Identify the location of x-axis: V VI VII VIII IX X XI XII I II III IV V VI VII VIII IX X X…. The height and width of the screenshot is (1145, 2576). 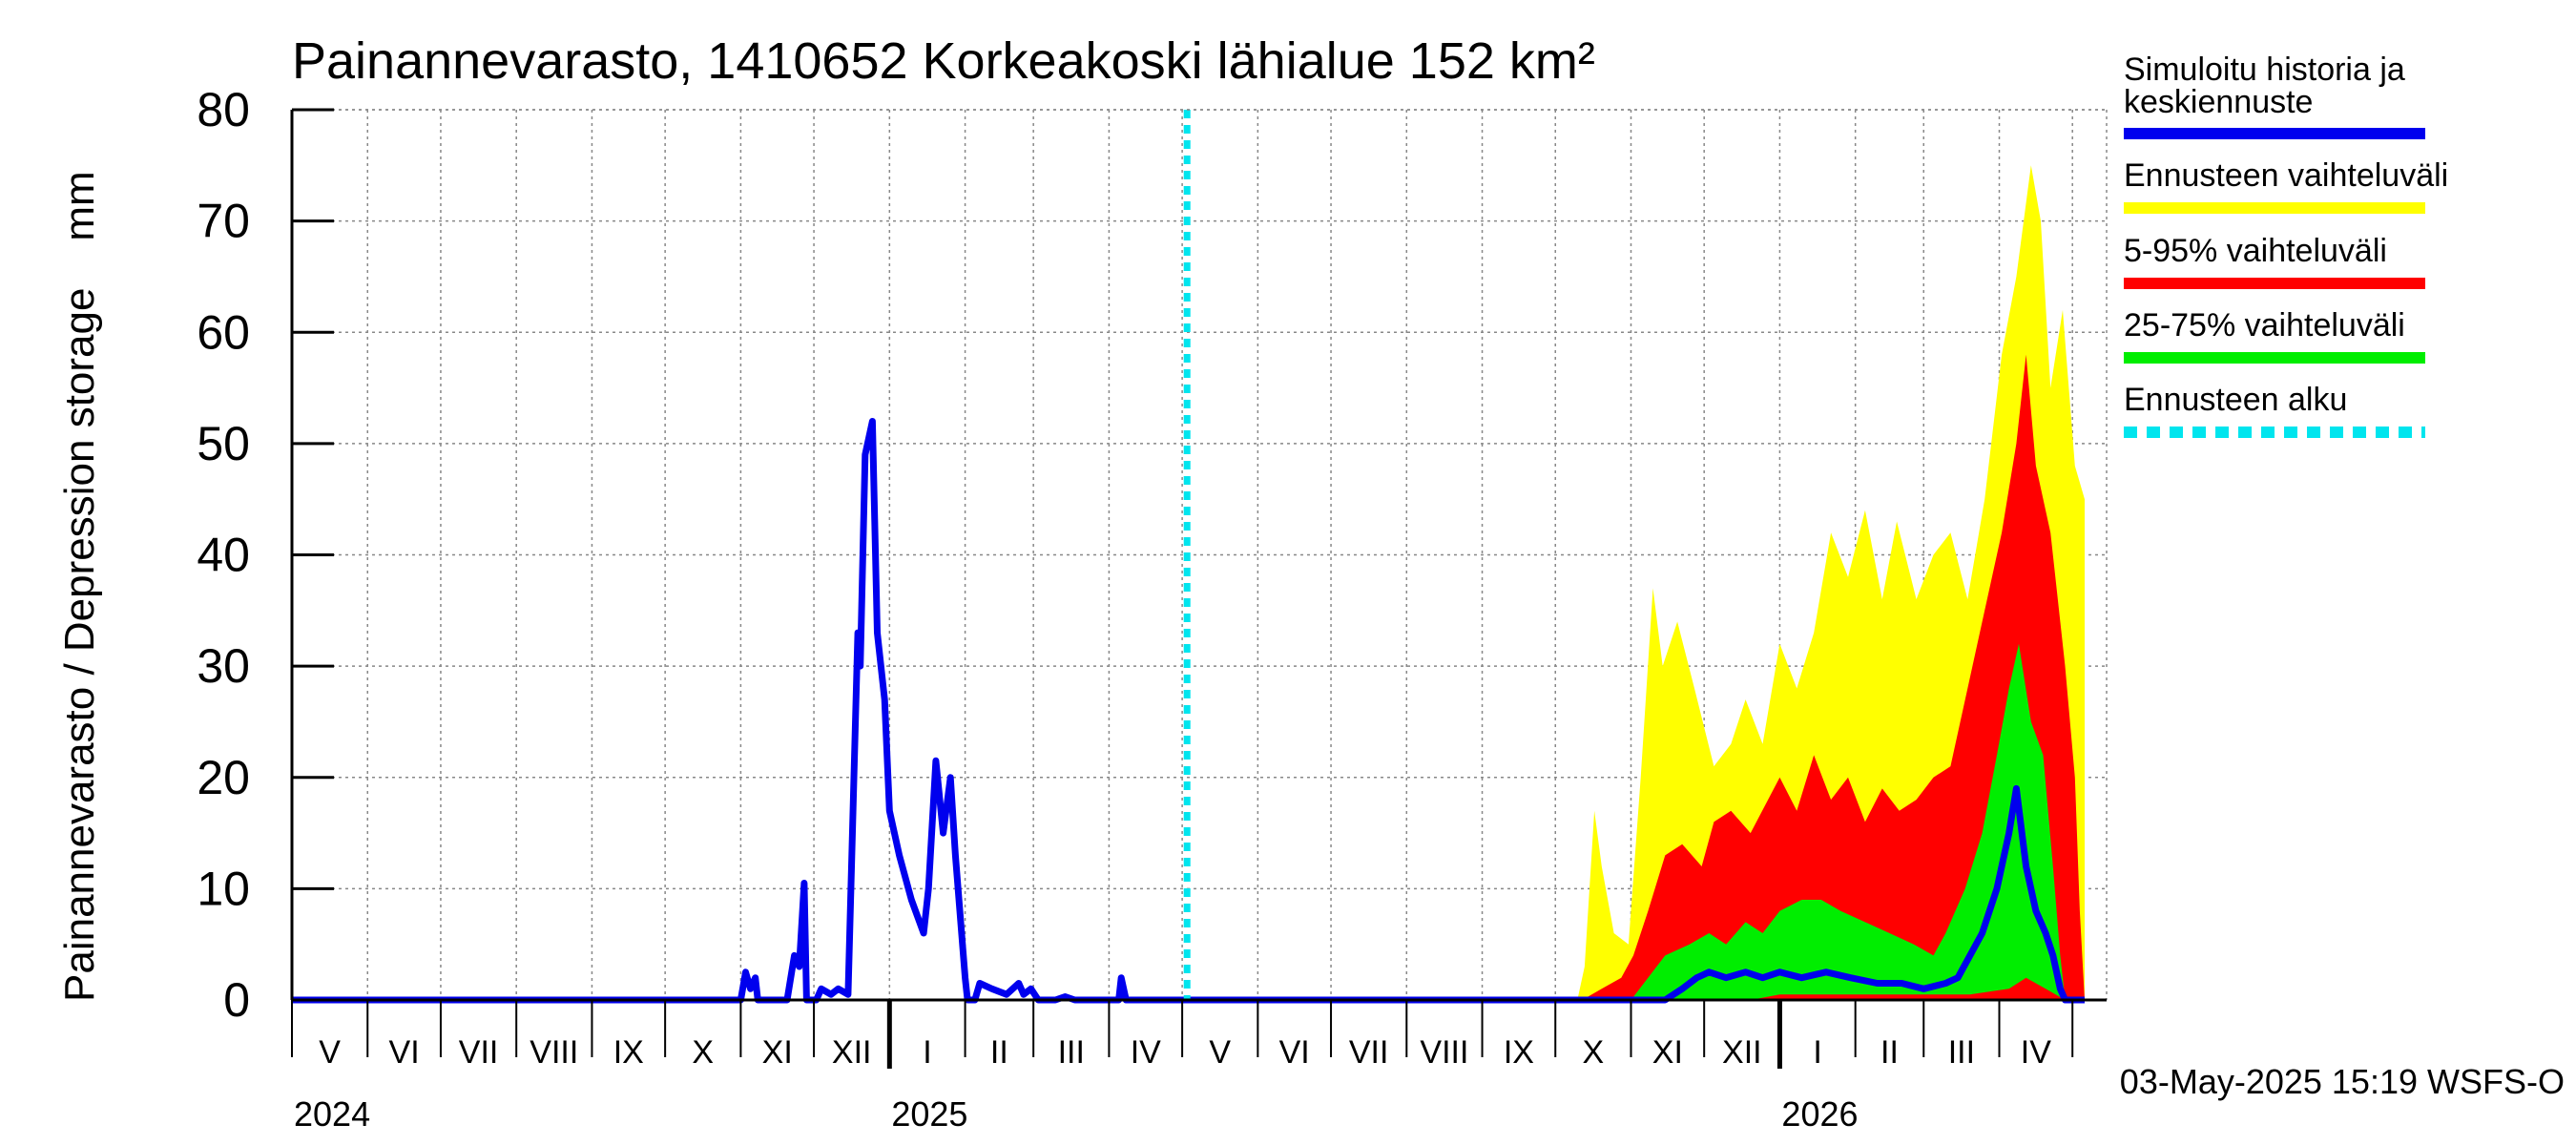
(1182, 1067).